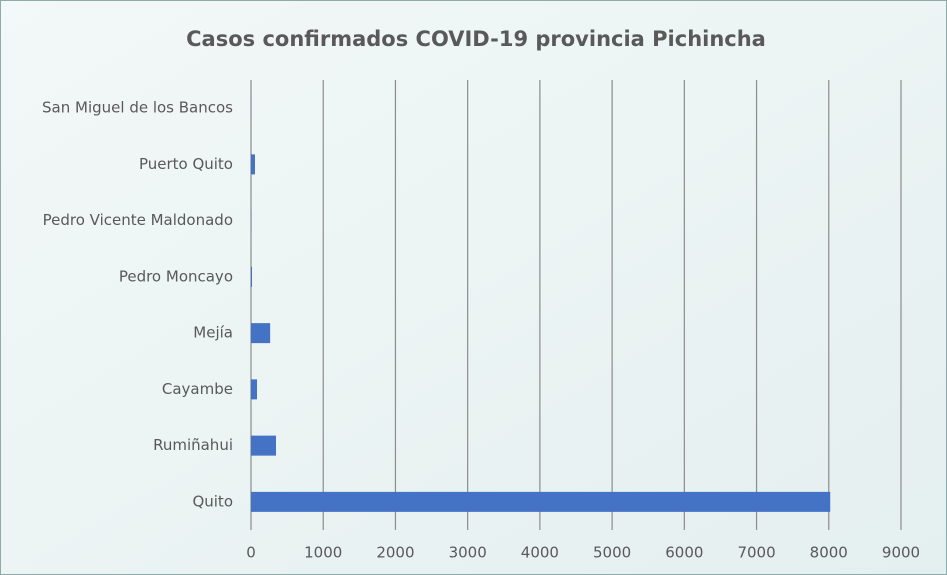 The width and height of the screenshot is (947, 575). I want to click on x-tick-label: 3000, so click(468, 553).